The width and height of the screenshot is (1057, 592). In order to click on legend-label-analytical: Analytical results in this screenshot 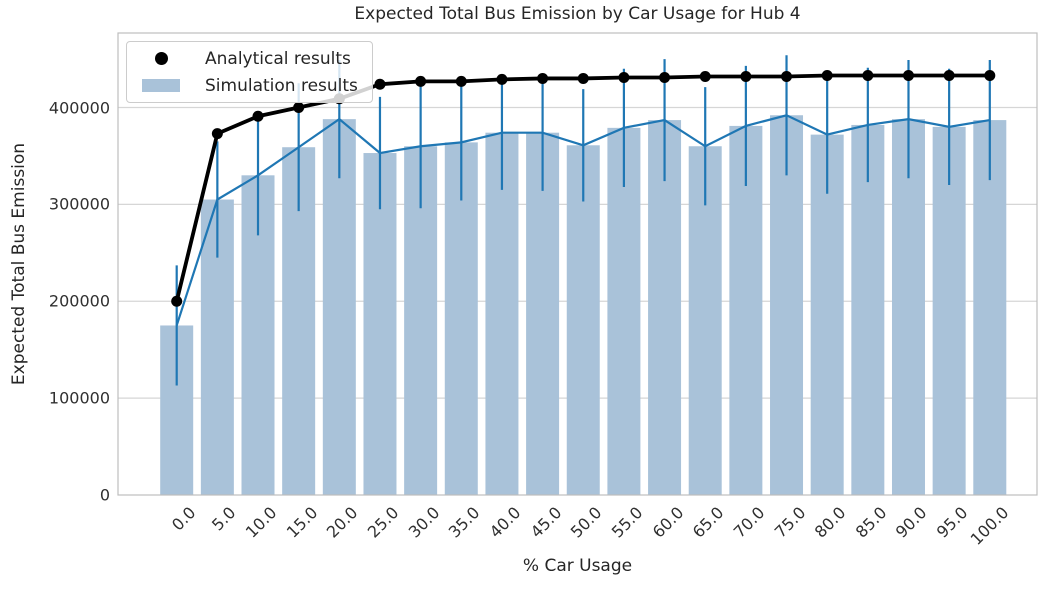, I will do `click(278, 58)`.